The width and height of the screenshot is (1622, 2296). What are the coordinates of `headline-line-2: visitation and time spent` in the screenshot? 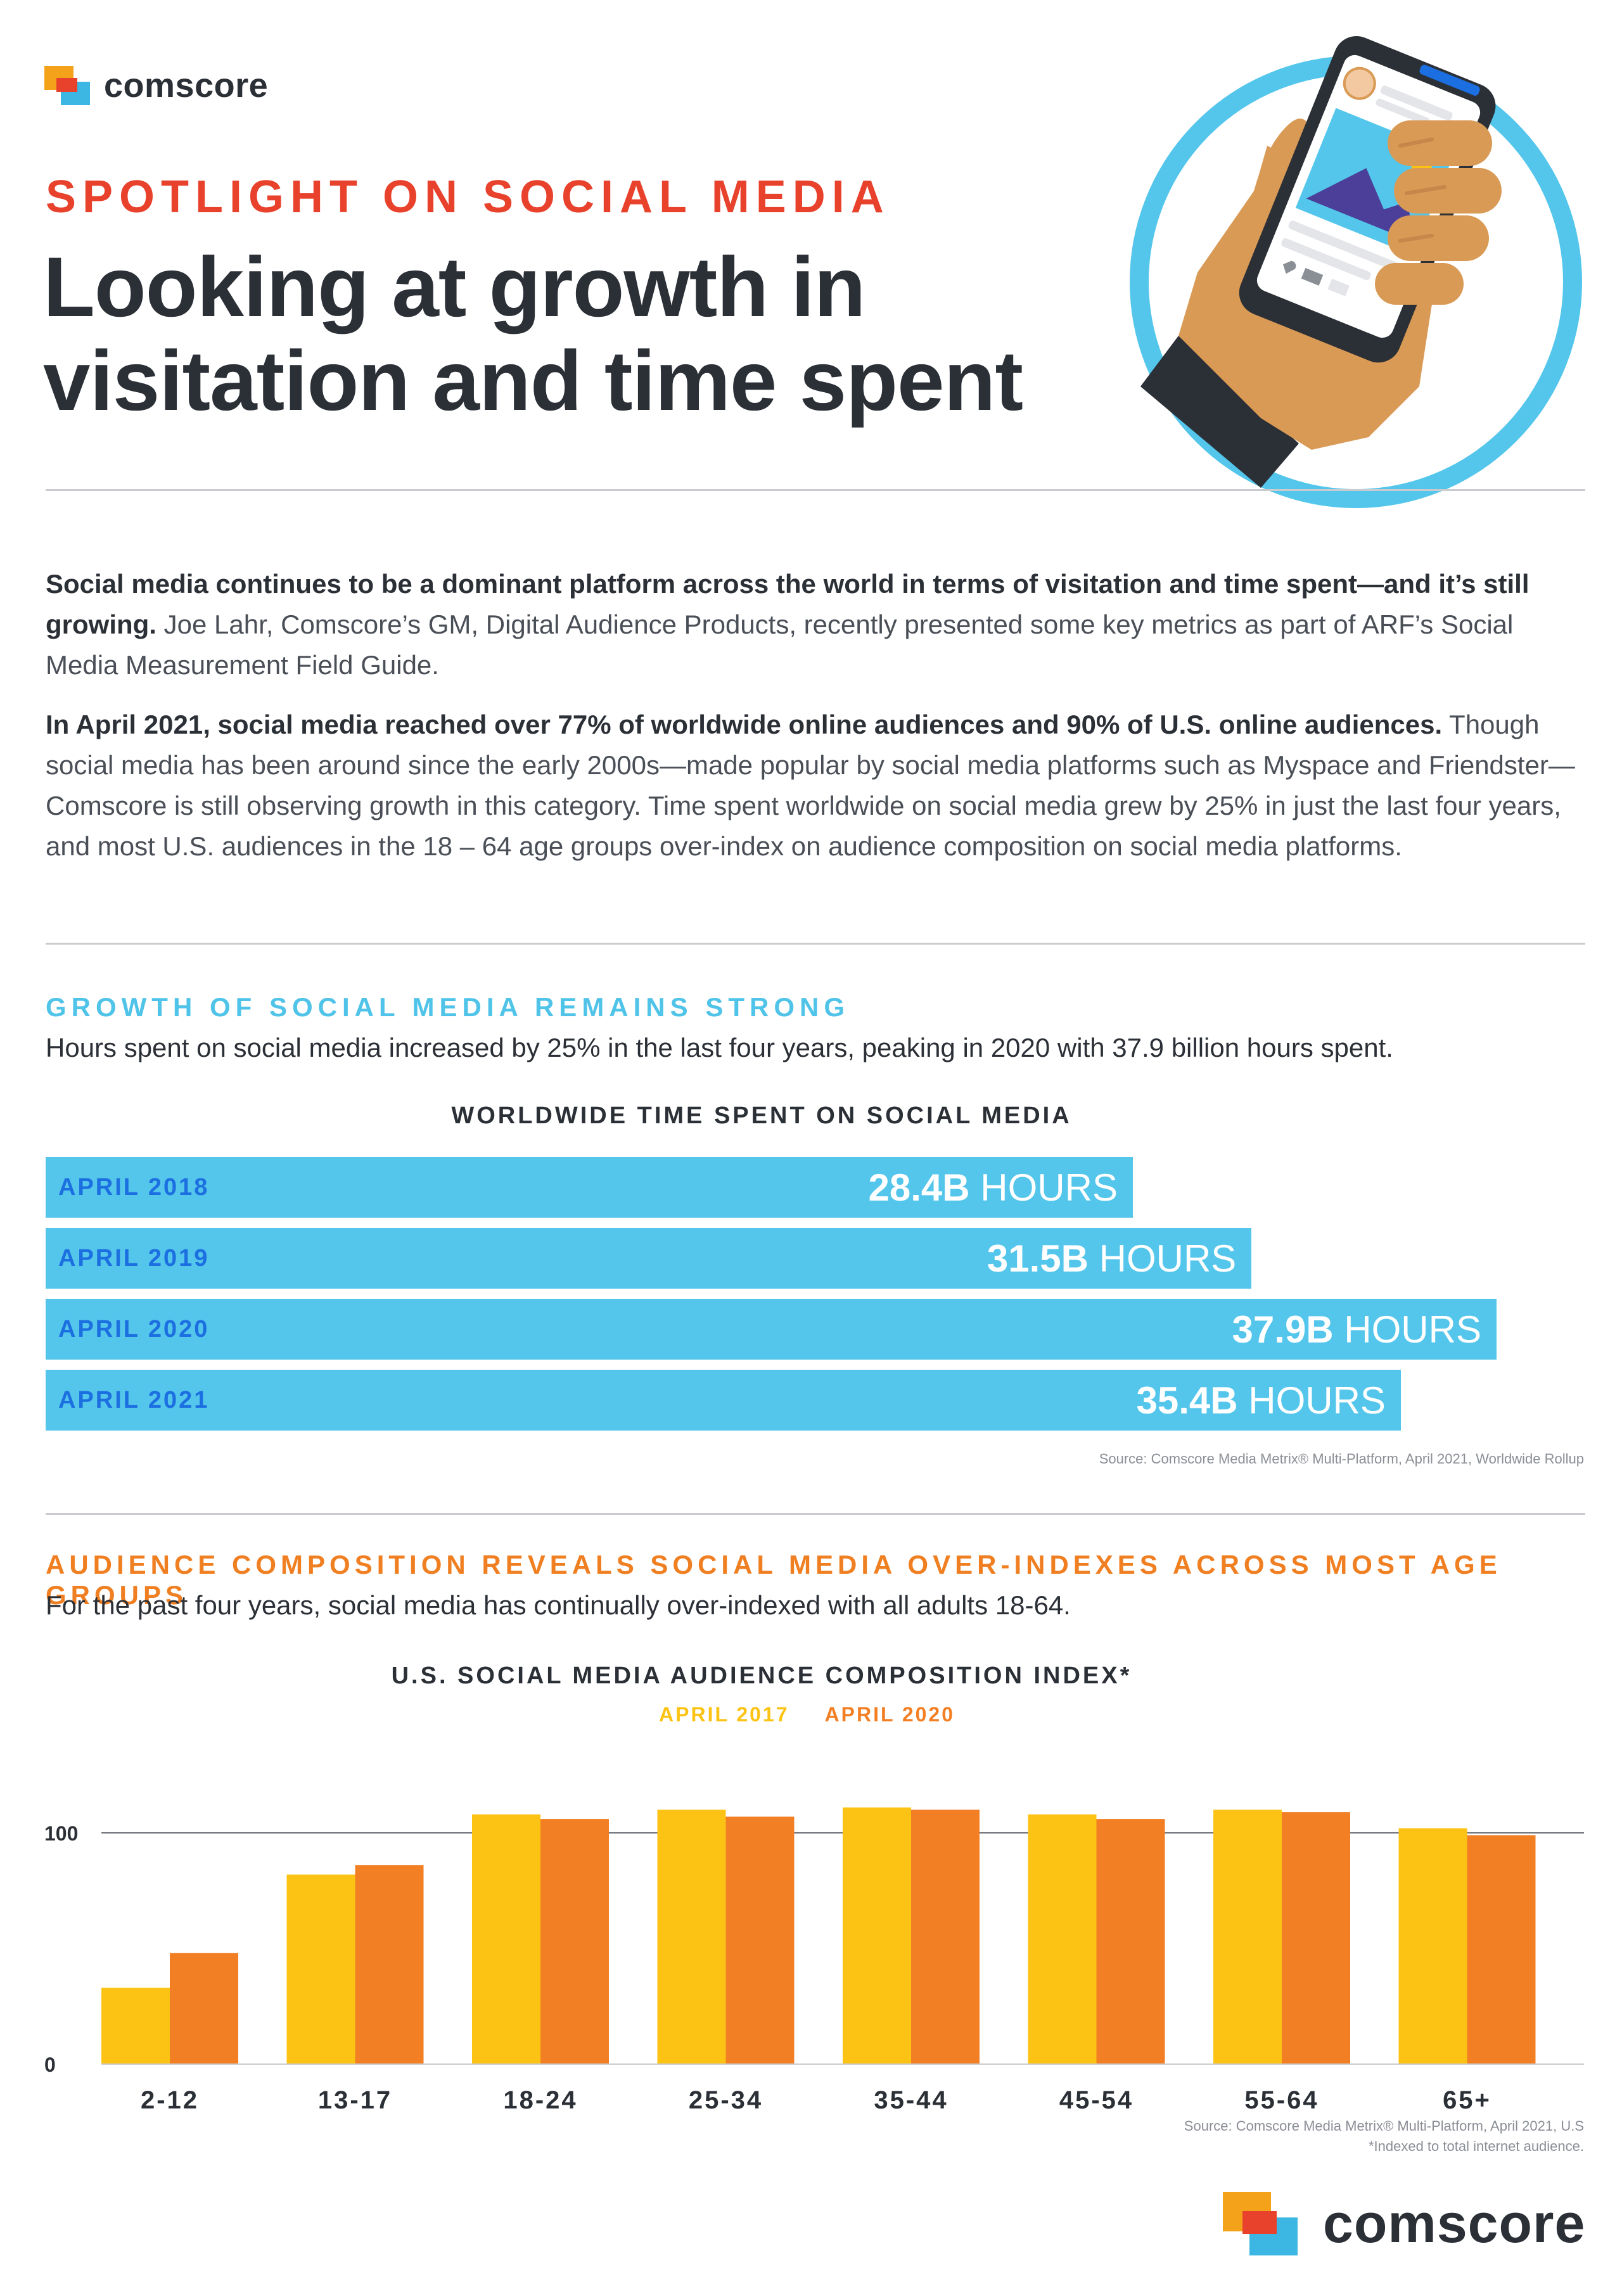 It's located at (533, 381).